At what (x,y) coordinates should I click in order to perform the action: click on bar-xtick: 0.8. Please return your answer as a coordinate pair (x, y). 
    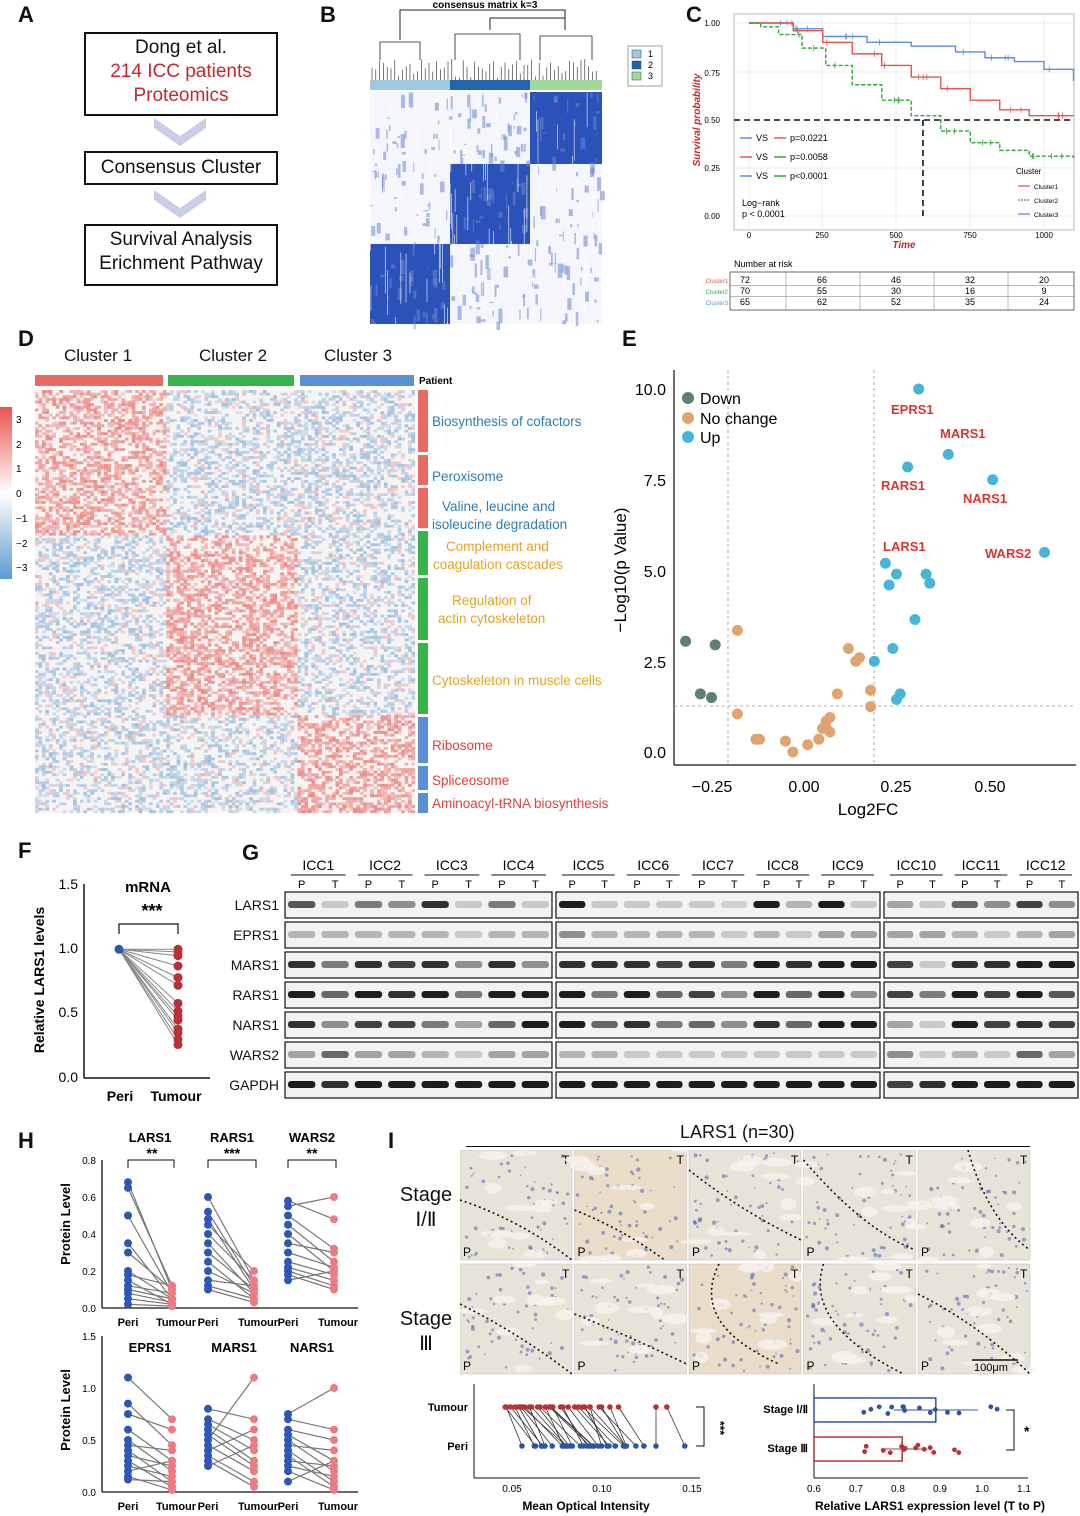
    Looking at the image, I should click on (898, 1489).